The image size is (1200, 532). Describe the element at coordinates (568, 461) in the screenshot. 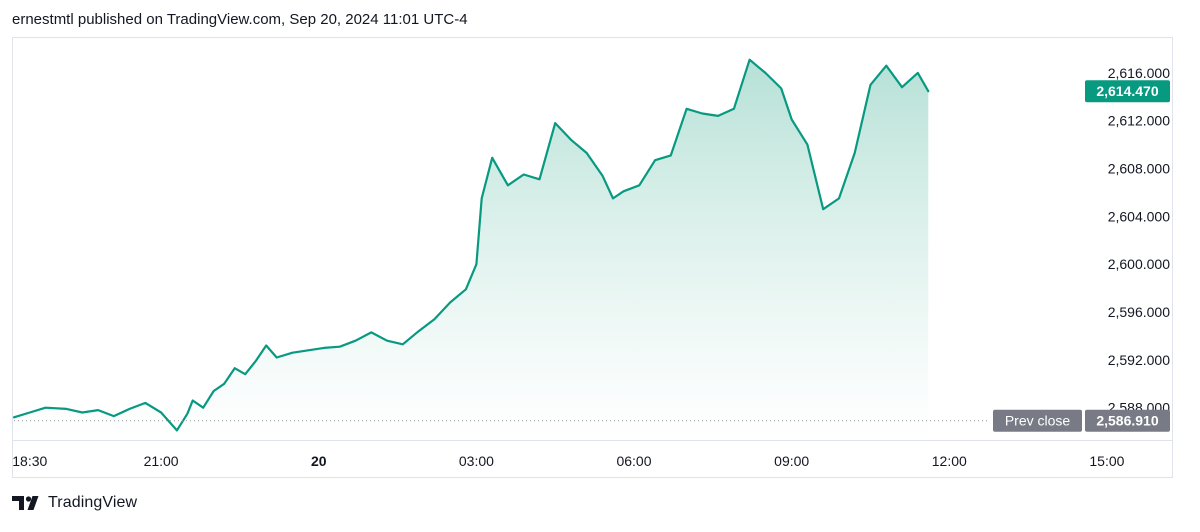

I see `time-axis: 18:30 21:00 20 03:00 06:00 09:00 12:00 15:00` at that location.